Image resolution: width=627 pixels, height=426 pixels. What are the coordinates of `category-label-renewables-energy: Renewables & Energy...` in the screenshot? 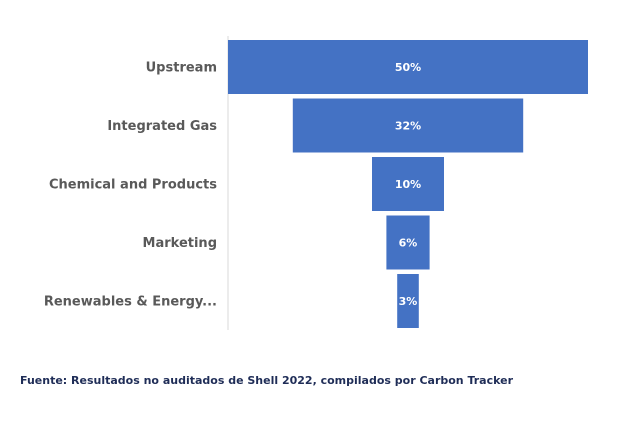 It's located at (130, 302).